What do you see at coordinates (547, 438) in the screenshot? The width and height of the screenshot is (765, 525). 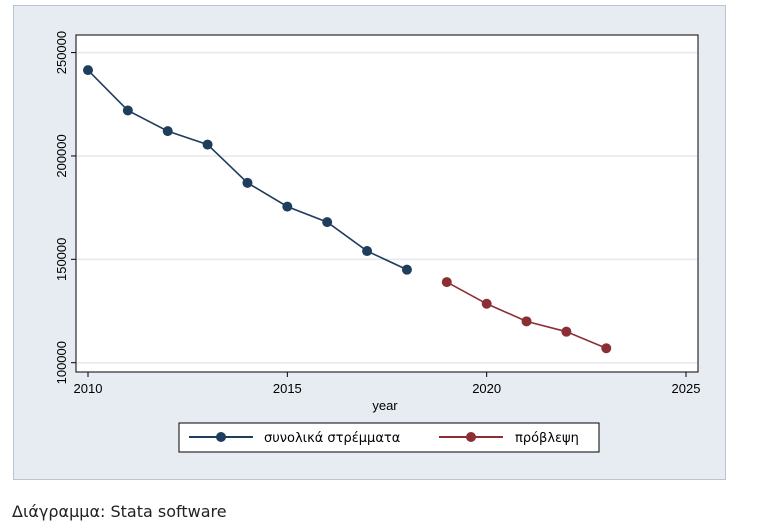 I see `legend-label-series-2: πρόβλεψη` at bounding box center [547, 438].